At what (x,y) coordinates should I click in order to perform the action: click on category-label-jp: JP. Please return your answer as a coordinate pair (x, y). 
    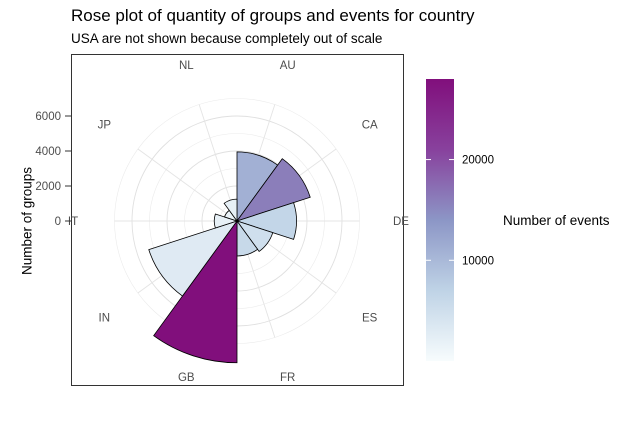
    Looking at the image, I should click on (105, 126).